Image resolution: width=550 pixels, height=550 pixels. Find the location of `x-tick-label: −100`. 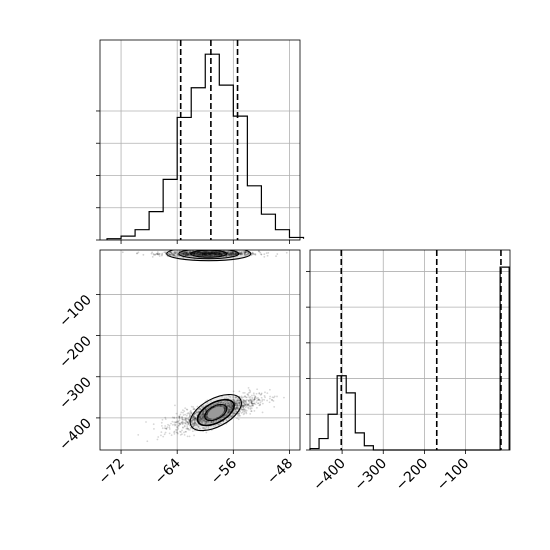

x-tick-label: −100 is located at coordinates (453, 475).